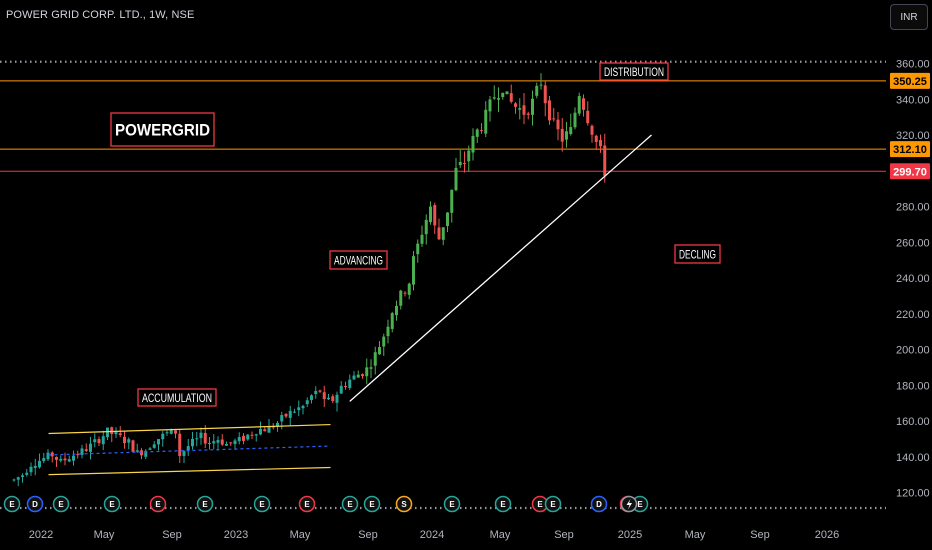  Describe the element at coordinates (913, 279) in the screenshot. I see `price-tick-label: 240.00` at that location.